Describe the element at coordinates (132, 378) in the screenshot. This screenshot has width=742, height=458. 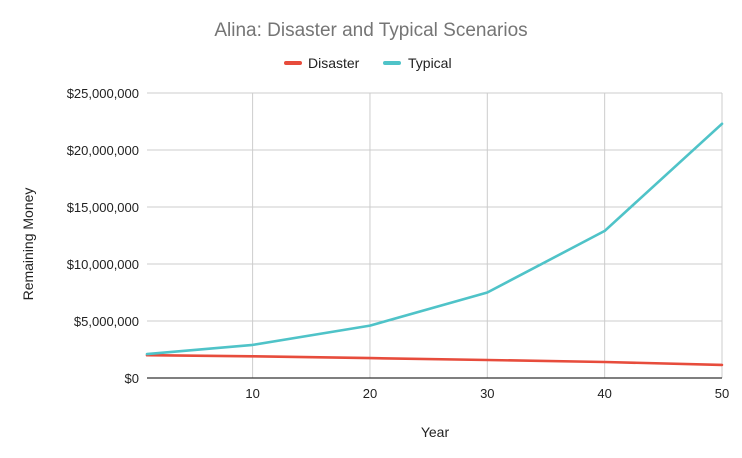
I see `y-tick-label: $0` at that location.